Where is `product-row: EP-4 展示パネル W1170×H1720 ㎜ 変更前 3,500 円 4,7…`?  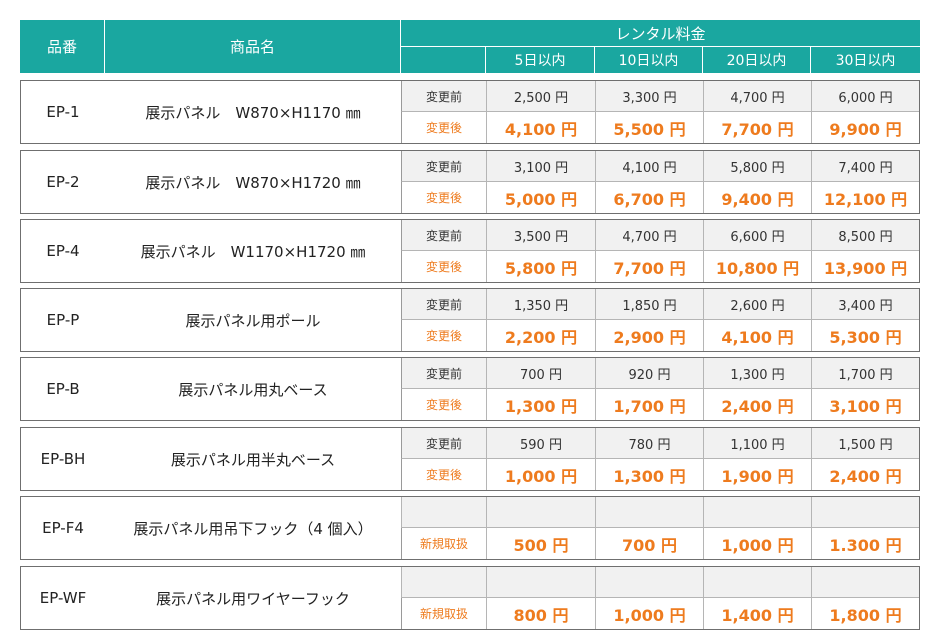 product-row: EP-4 展示パネル W1170×H1720 ㎜ 変更前 3,500 円 4,7… is located at coordinates (470, 251).